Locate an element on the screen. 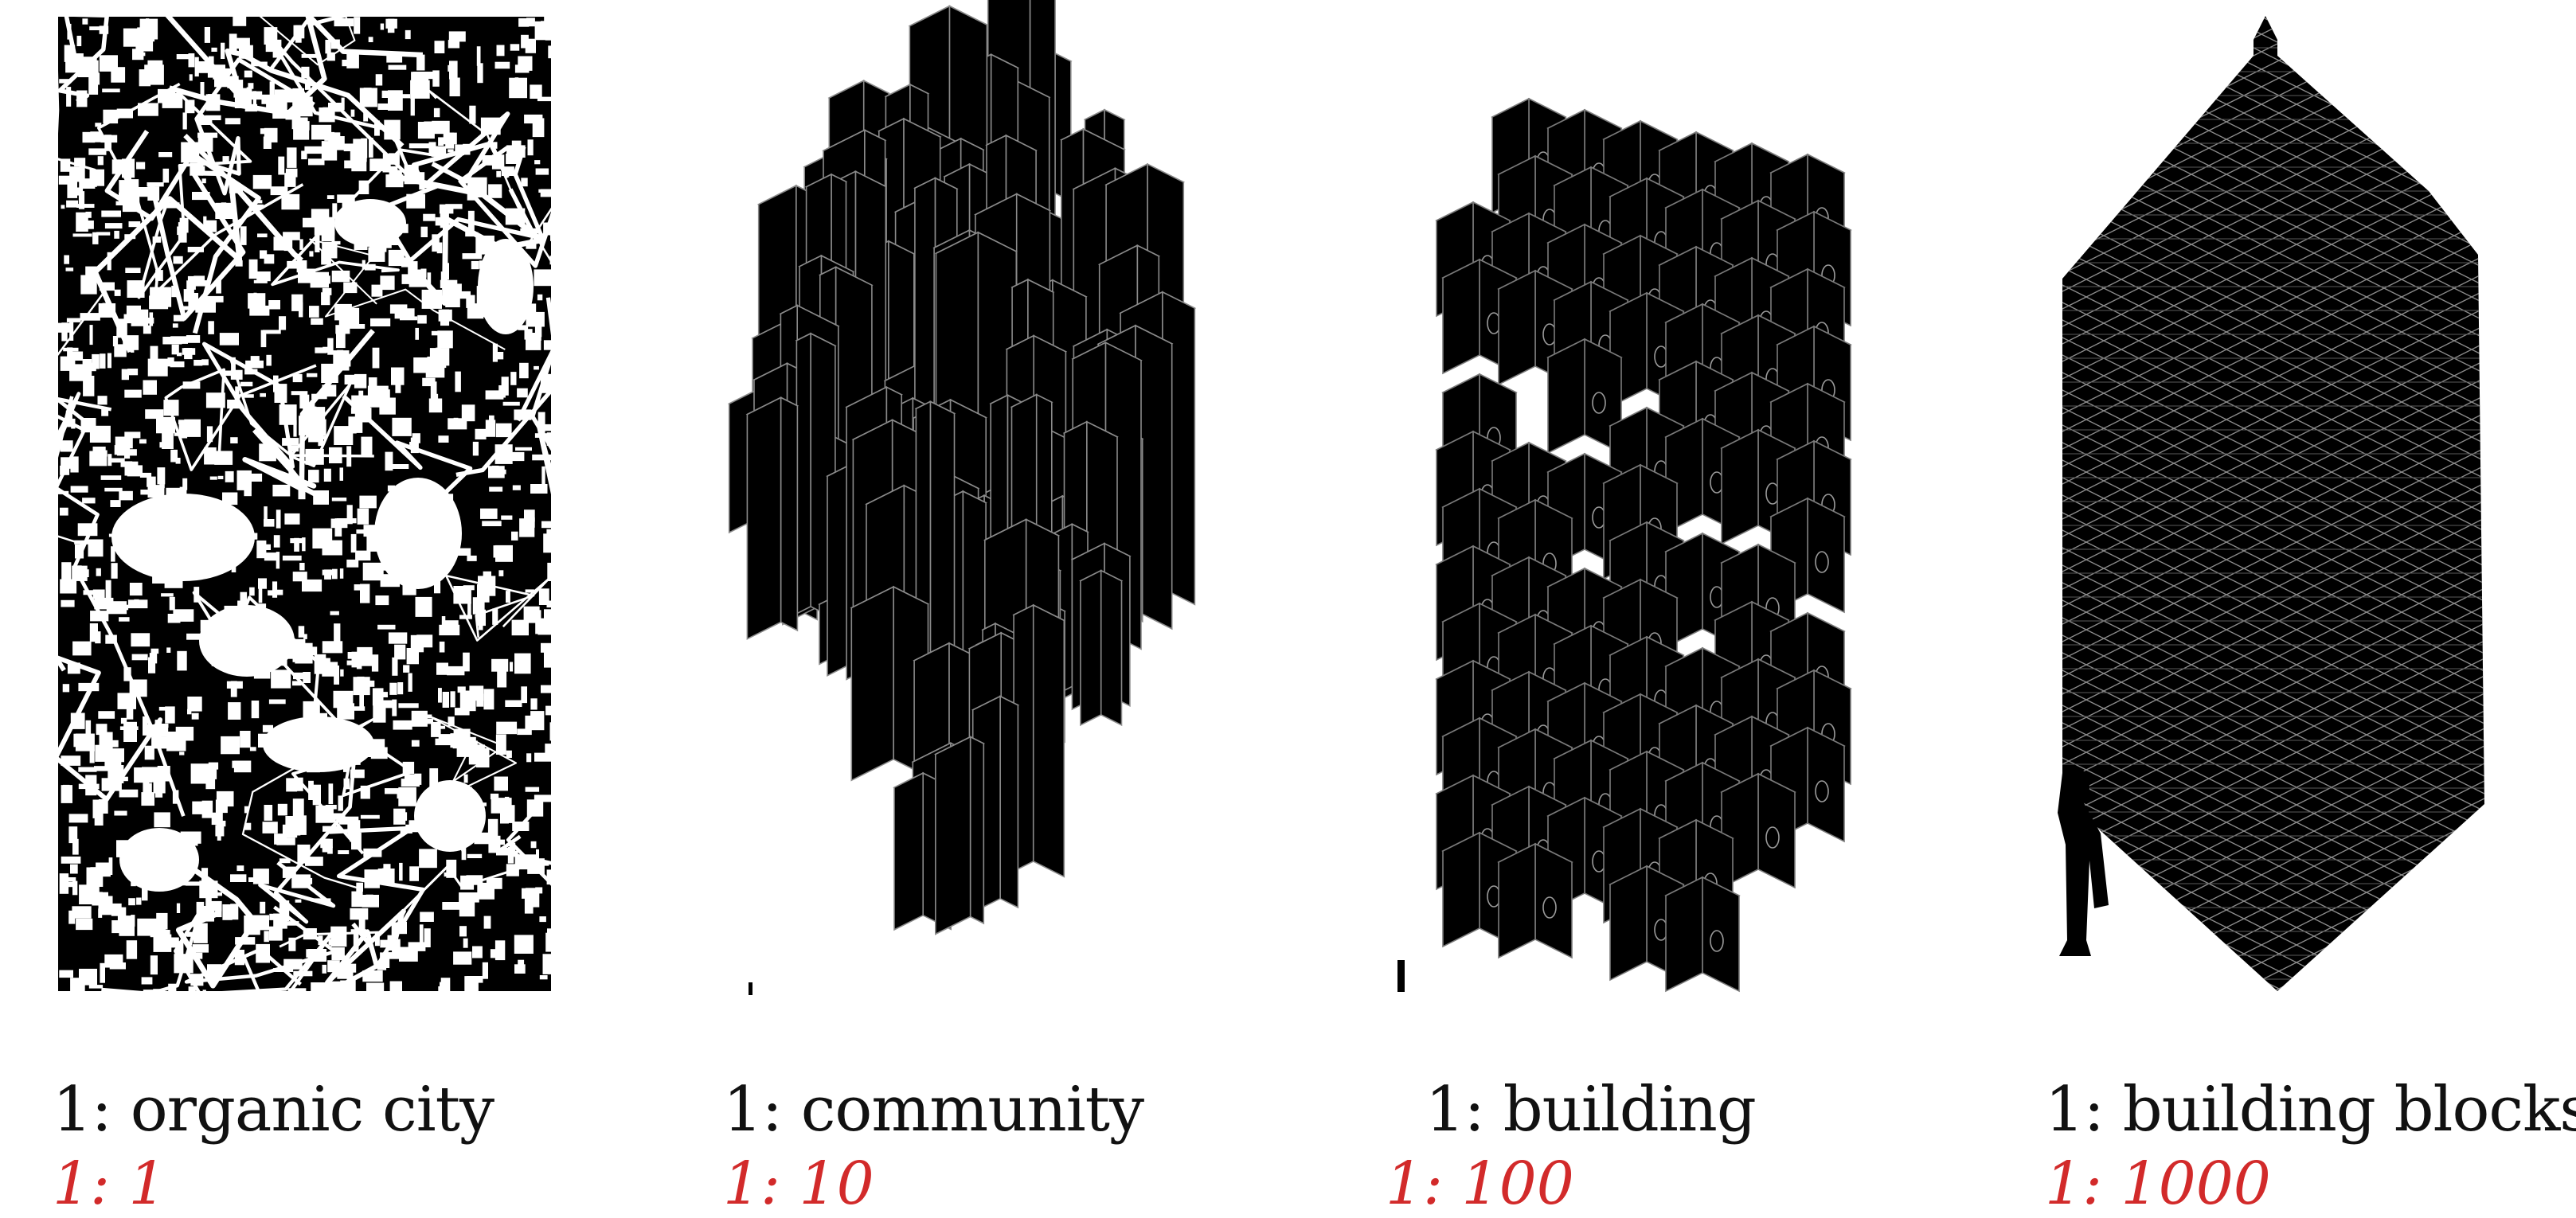  caption-organic-city: 1: organic city is located at coordinates (274, 1110).